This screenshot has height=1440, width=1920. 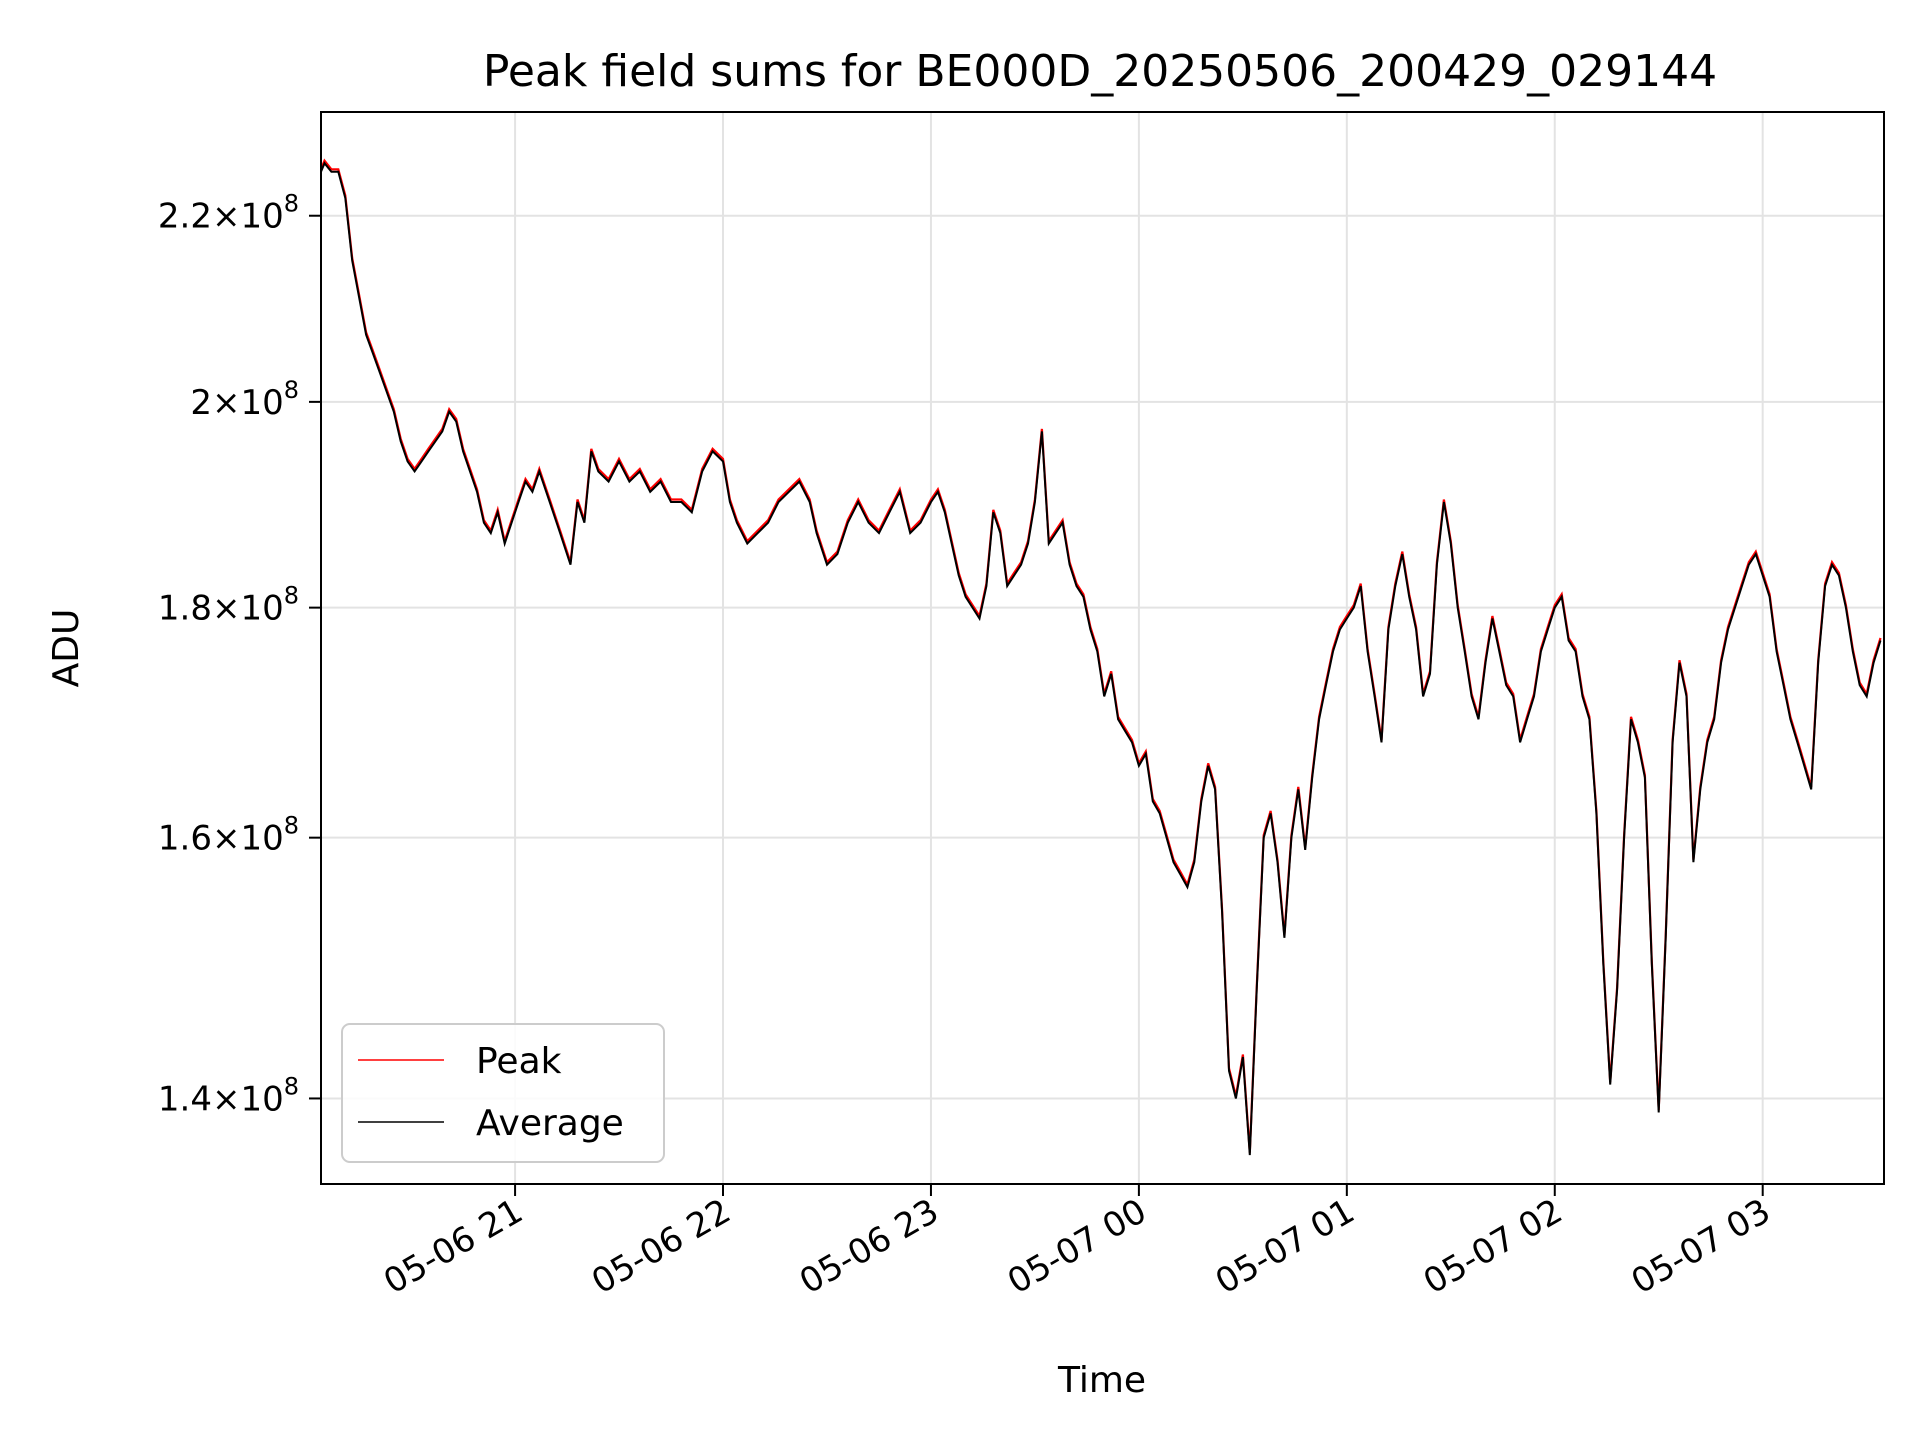 I want to click on y-tick-label: 1.6×108, so click(x=228, y=835).